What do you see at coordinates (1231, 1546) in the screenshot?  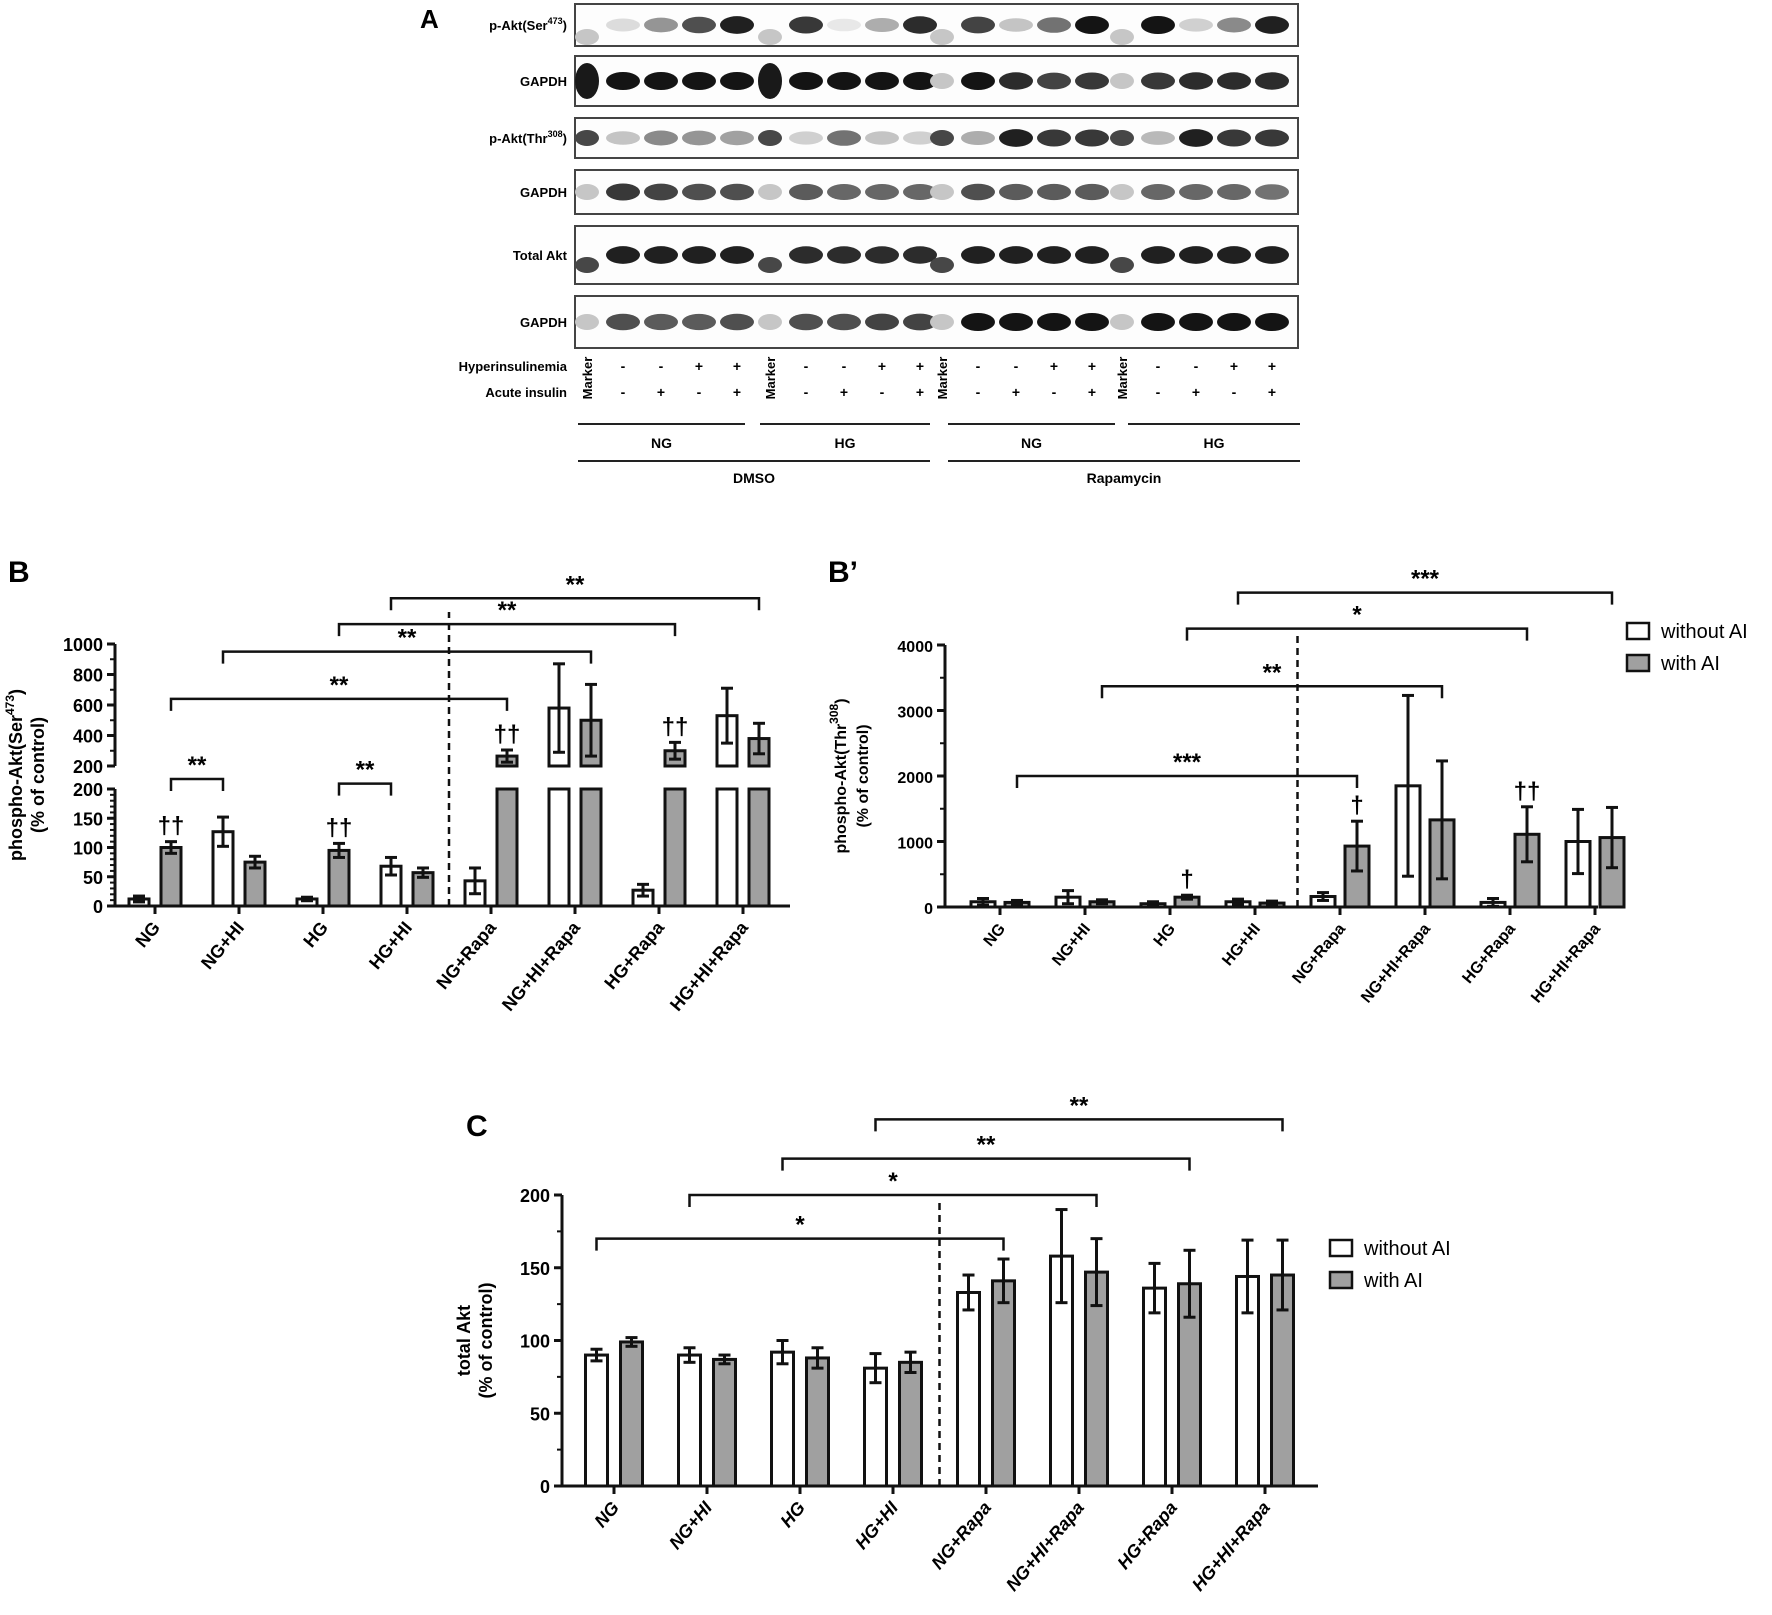 I see `x-tick-label: HG+HI+Rapa` at bounding box center [1231, 1546].